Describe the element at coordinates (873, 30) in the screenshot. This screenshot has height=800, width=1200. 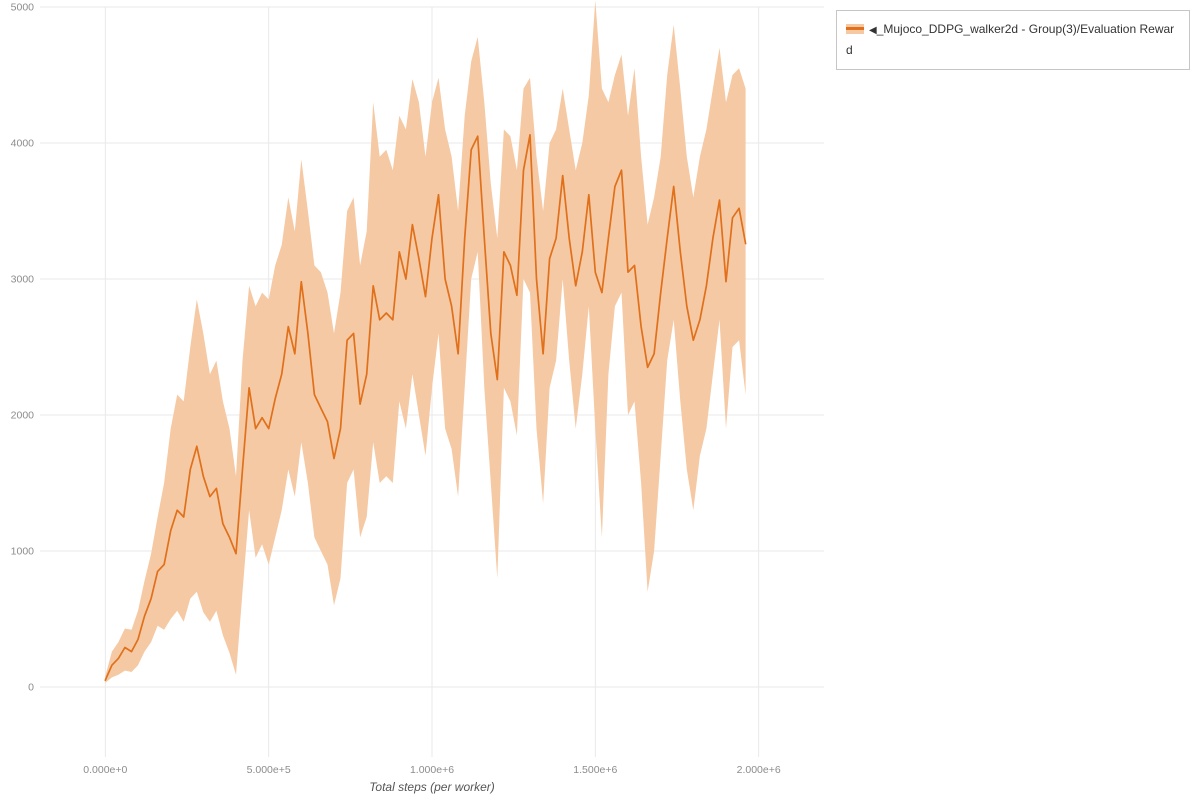
I see `legend-collapse-icon: ◀` at that location.